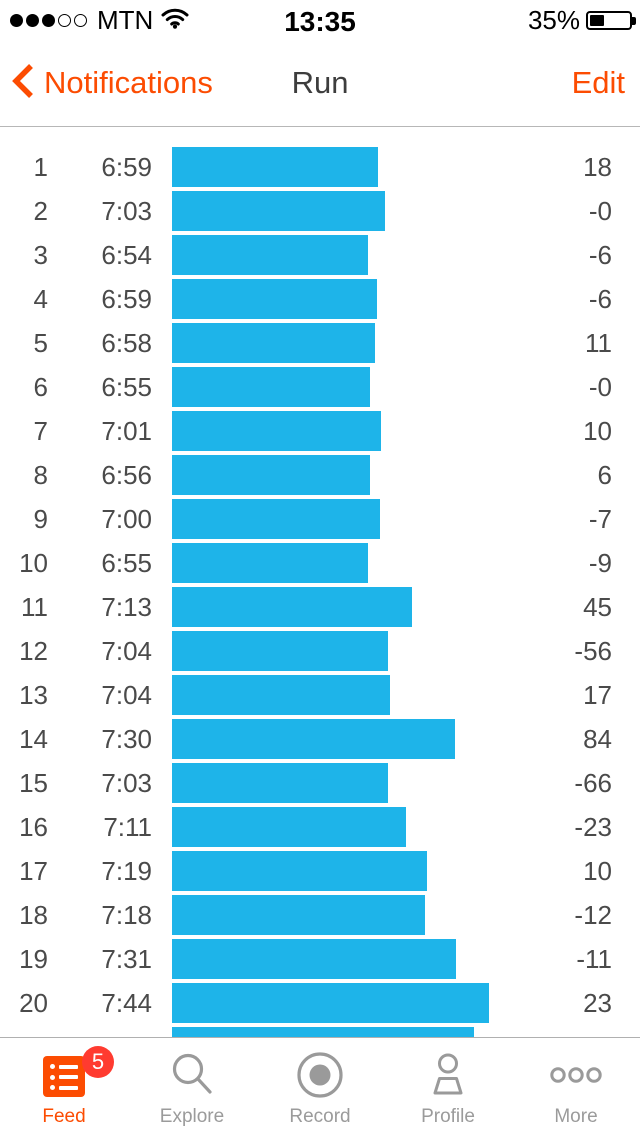 The height and width of the screenshot is (1136, 640). I want to click on split-row: 8 6:56 6, so click(320, 475).